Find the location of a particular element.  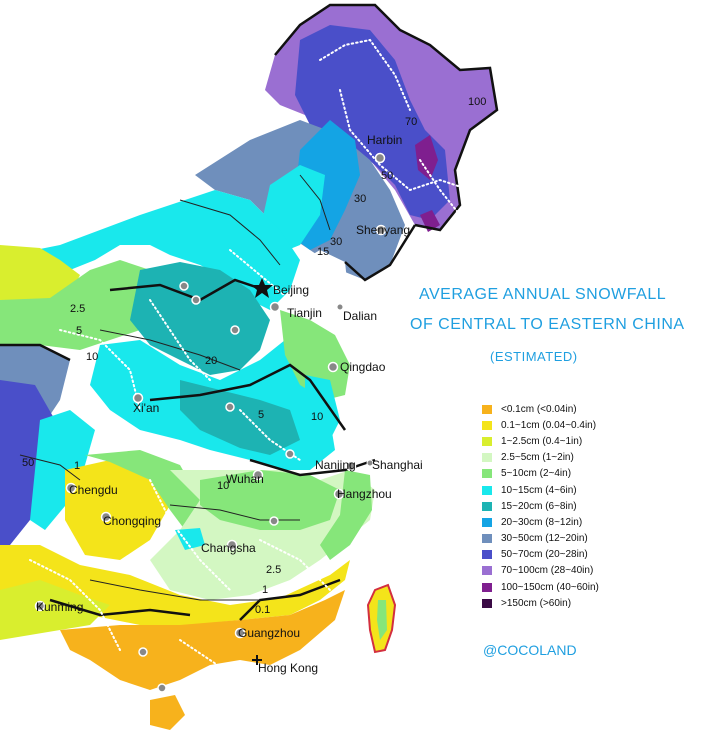

region-changsha-cyan is located at coordinates (190, 539).